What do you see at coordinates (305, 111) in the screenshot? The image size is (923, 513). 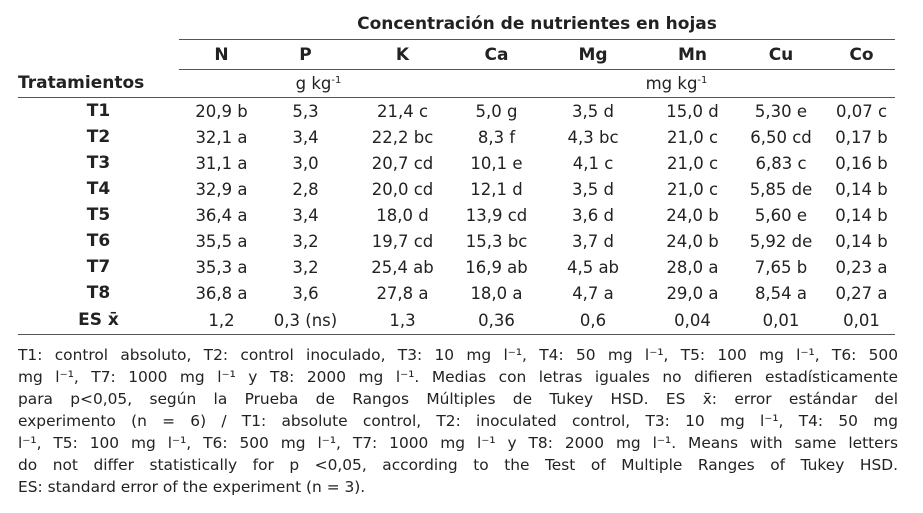 I see `table-cell: 5,3` at bounding box center [305, 111].